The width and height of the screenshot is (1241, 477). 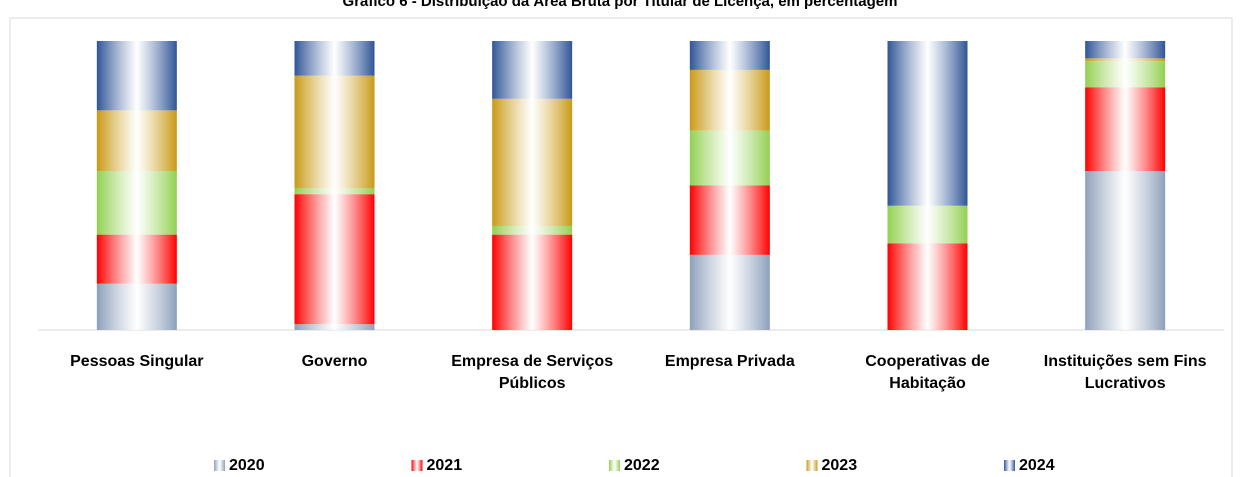 What do you see at coordinates (729, 361) in the screenshot?
I see `x-tick-label: Empresa Privada` at bounding box center [729, 361].